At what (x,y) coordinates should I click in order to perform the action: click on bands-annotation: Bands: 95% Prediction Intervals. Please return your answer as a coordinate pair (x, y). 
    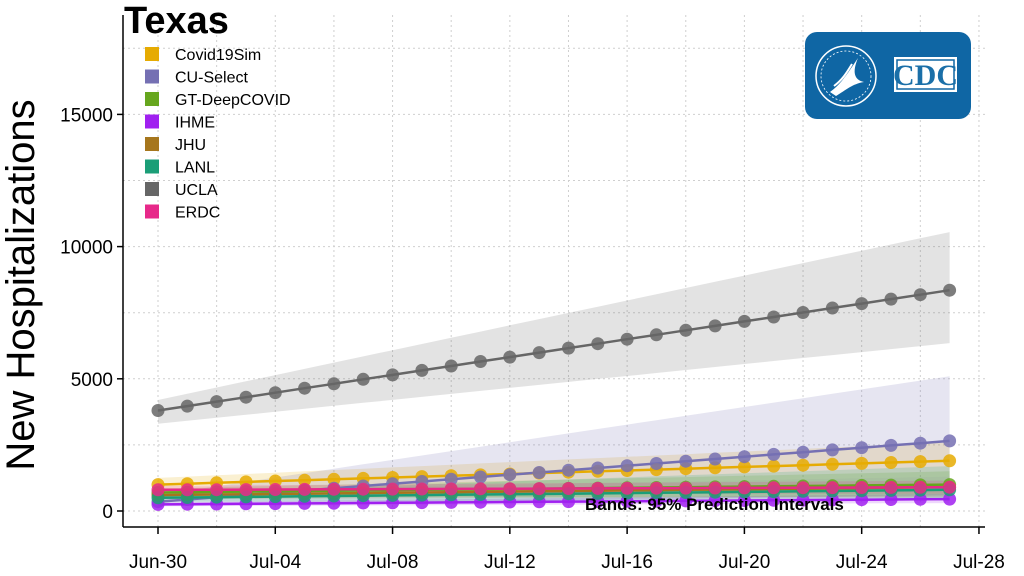
    Looking at the image, I should click on (714, 504).